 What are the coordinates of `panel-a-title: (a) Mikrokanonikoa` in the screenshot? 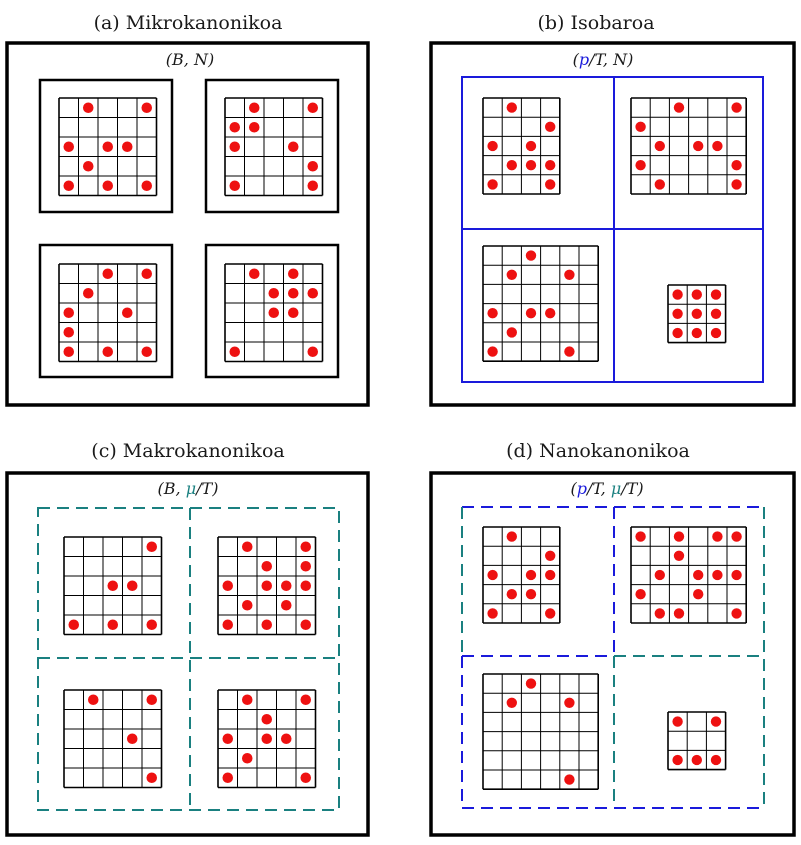 It's located at (188, 23).